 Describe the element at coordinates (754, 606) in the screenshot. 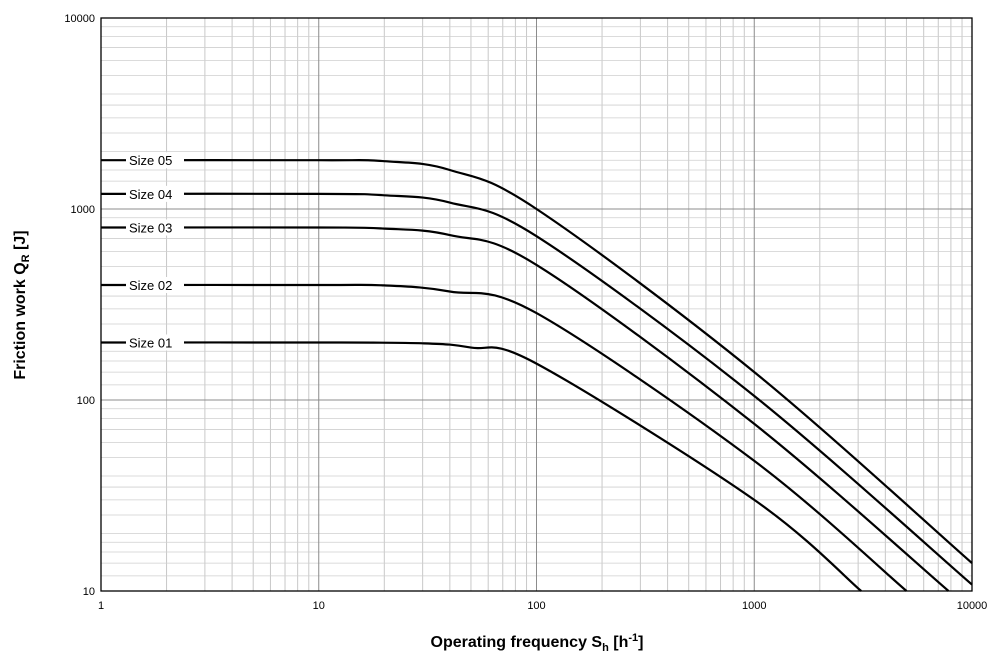

I see `x-tick-label: 1000` at that location.